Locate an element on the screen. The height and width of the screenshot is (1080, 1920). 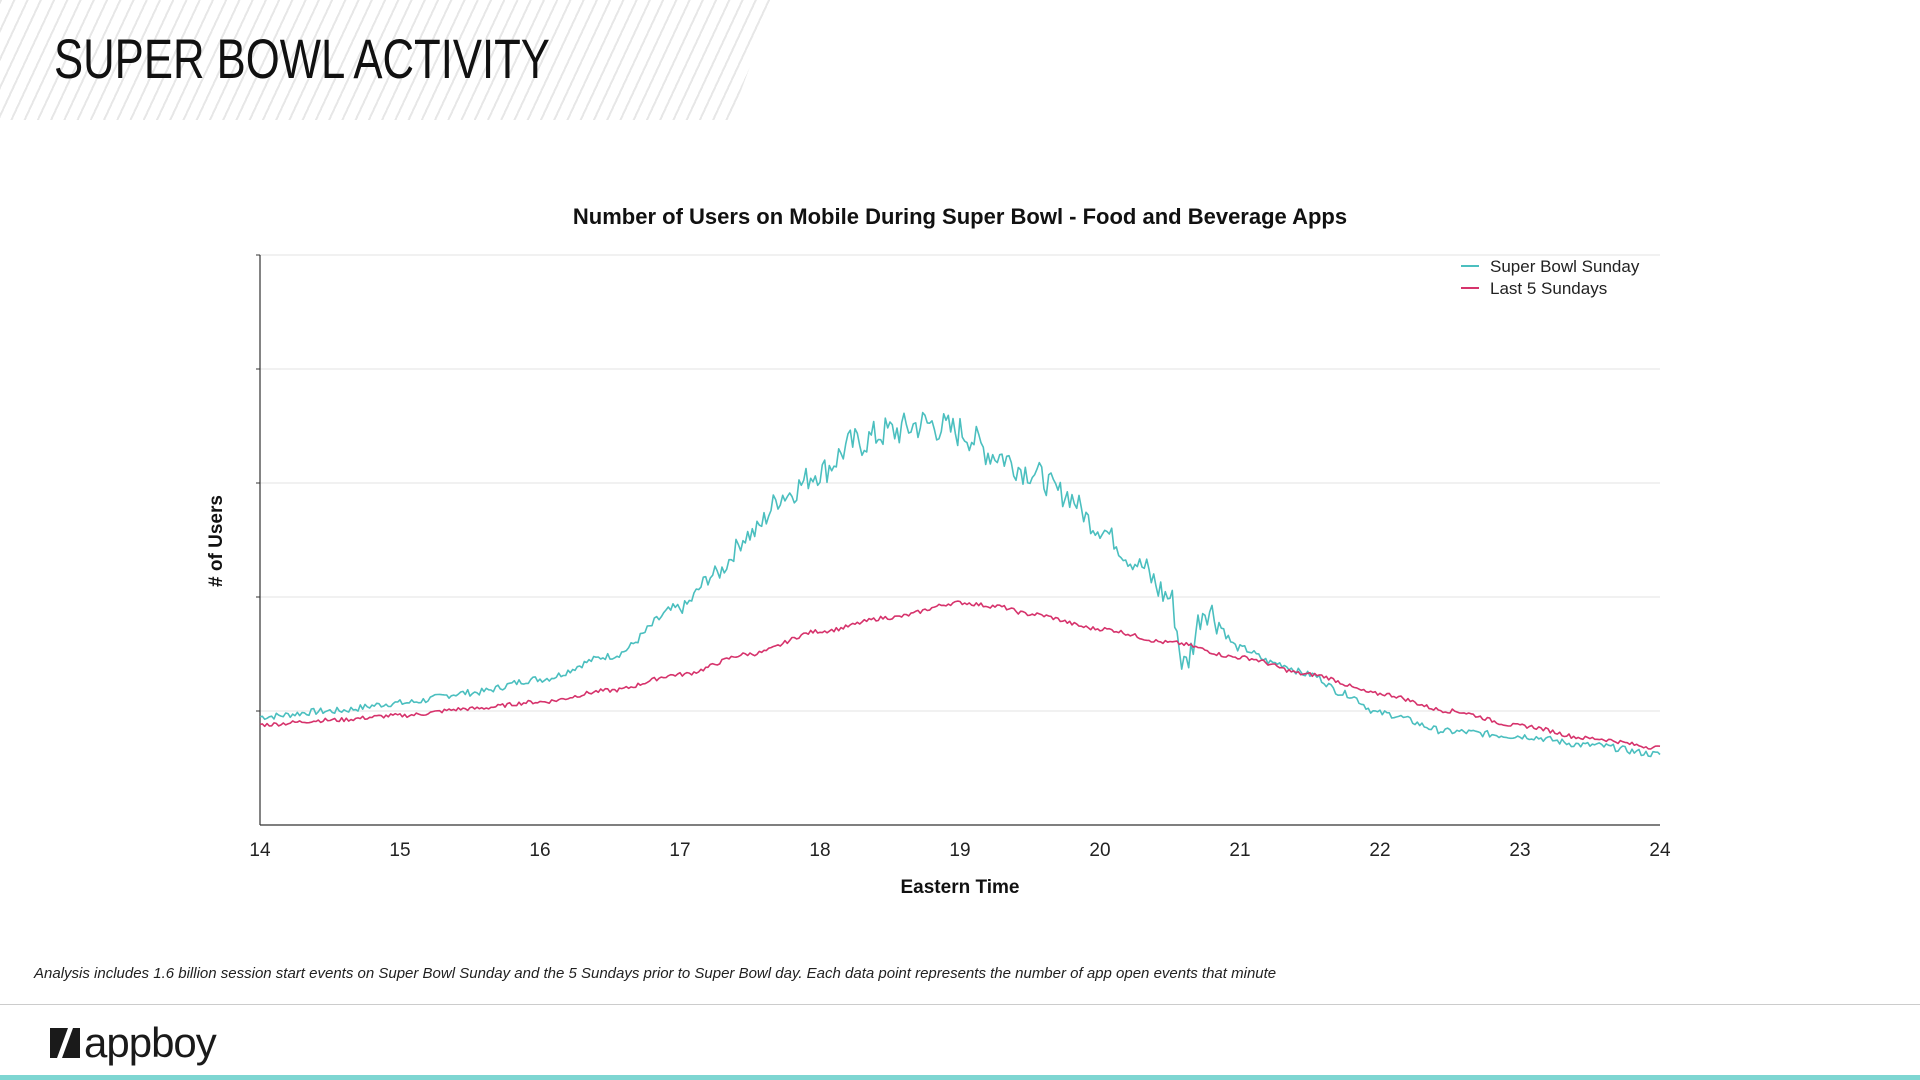
footer-divider is located at coordinates (960, 1004).